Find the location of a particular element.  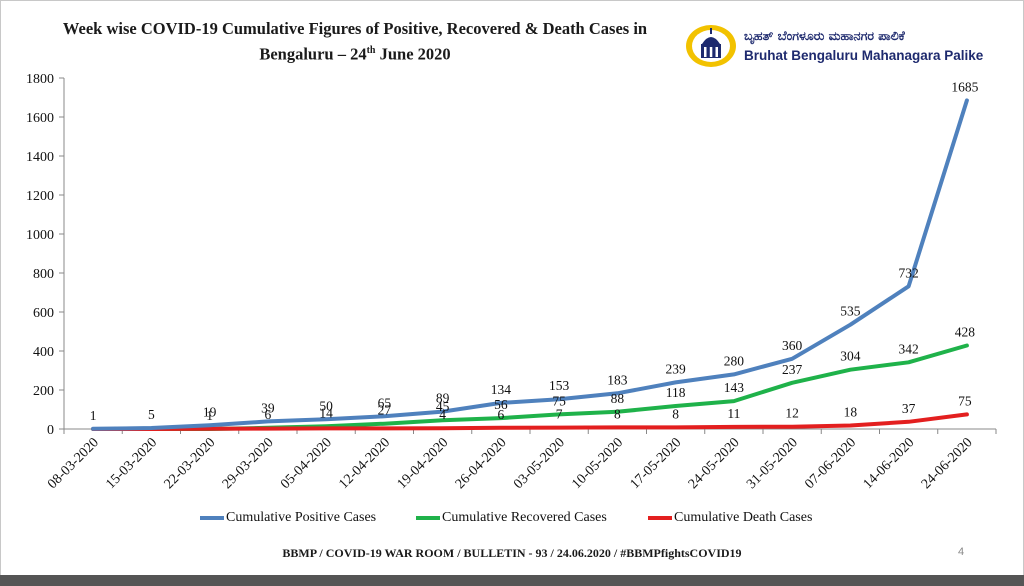

bottom-bar is located at coordinates (512, 580).